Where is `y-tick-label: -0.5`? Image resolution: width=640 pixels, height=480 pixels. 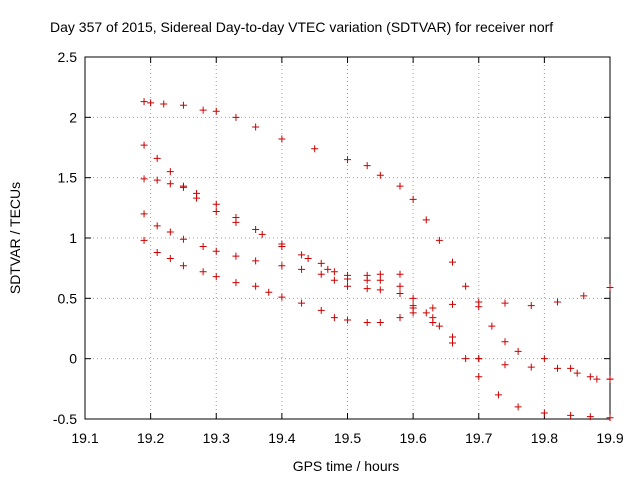 y-tick-label: -0.5 is located at coordinates (65, 419).